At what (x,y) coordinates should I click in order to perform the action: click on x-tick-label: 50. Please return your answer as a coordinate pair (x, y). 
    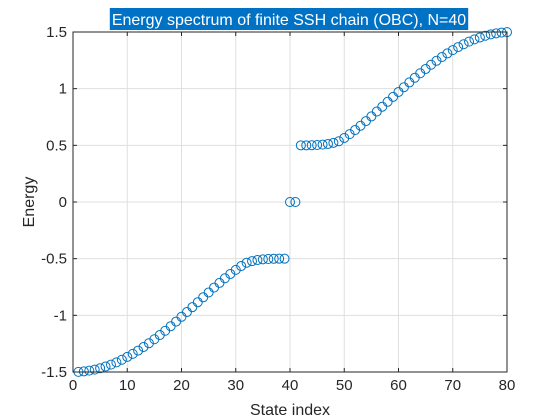
    Looking at the image, I should click on (344, 385).